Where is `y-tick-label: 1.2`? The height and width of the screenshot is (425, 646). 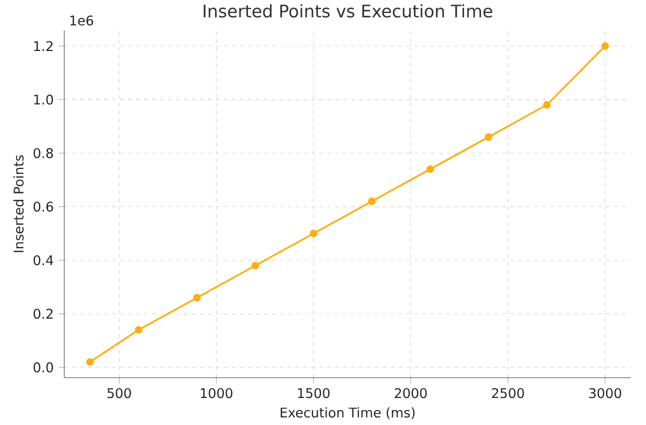
y-tick-label: 1.2 is located at coordinates (43, 46).